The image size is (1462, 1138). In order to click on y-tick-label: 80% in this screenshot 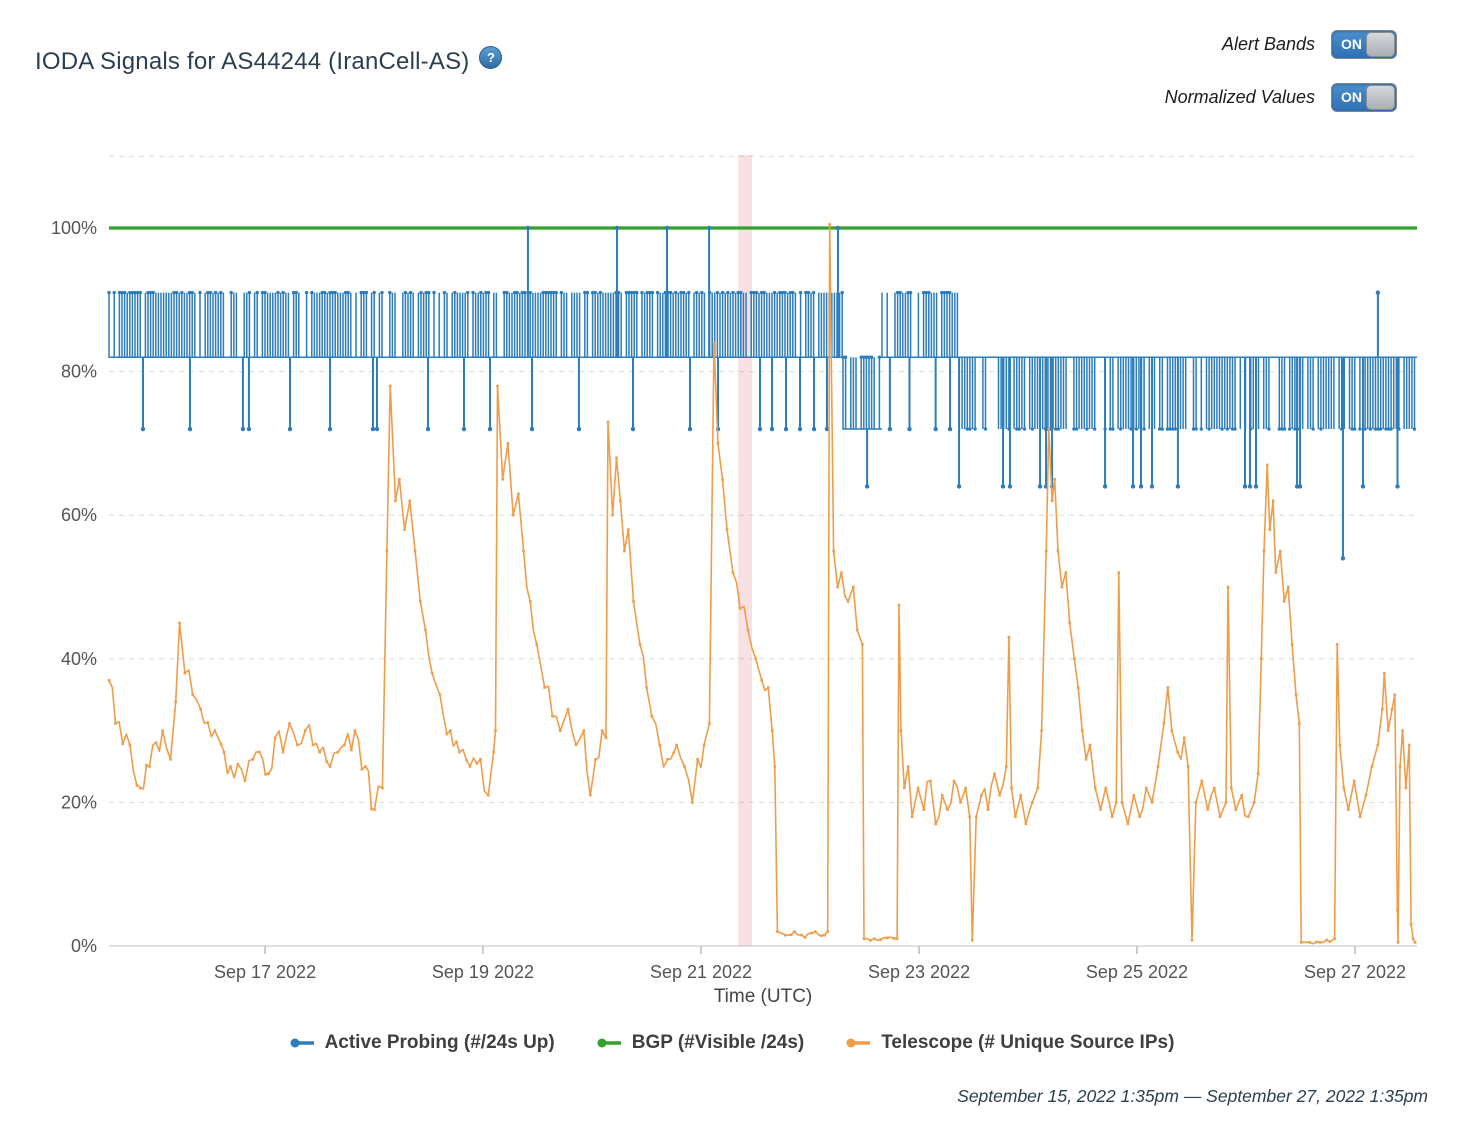, I will do `click(79, 372)`.